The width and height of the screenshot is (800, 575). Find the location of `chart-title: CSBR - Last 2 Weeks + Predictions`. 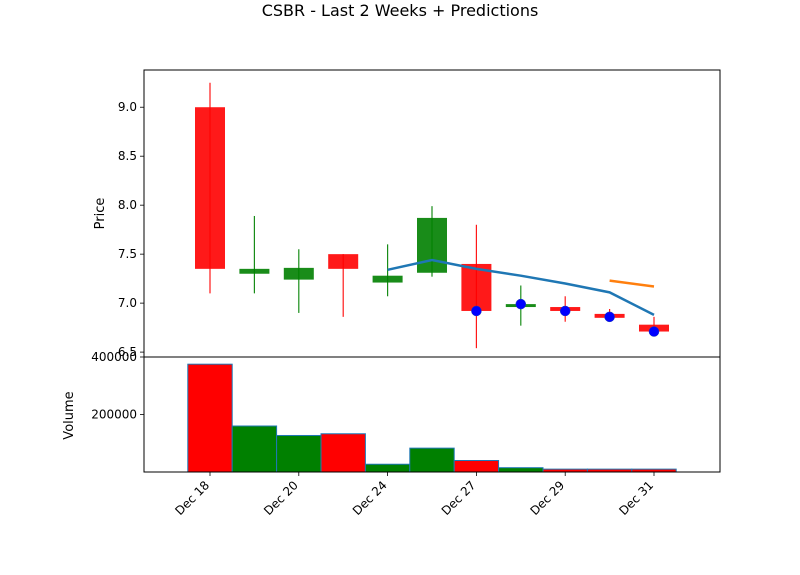

chart-title: CSBR - Last 2 Weeks + Predictions is located at coordinates (400, 10).